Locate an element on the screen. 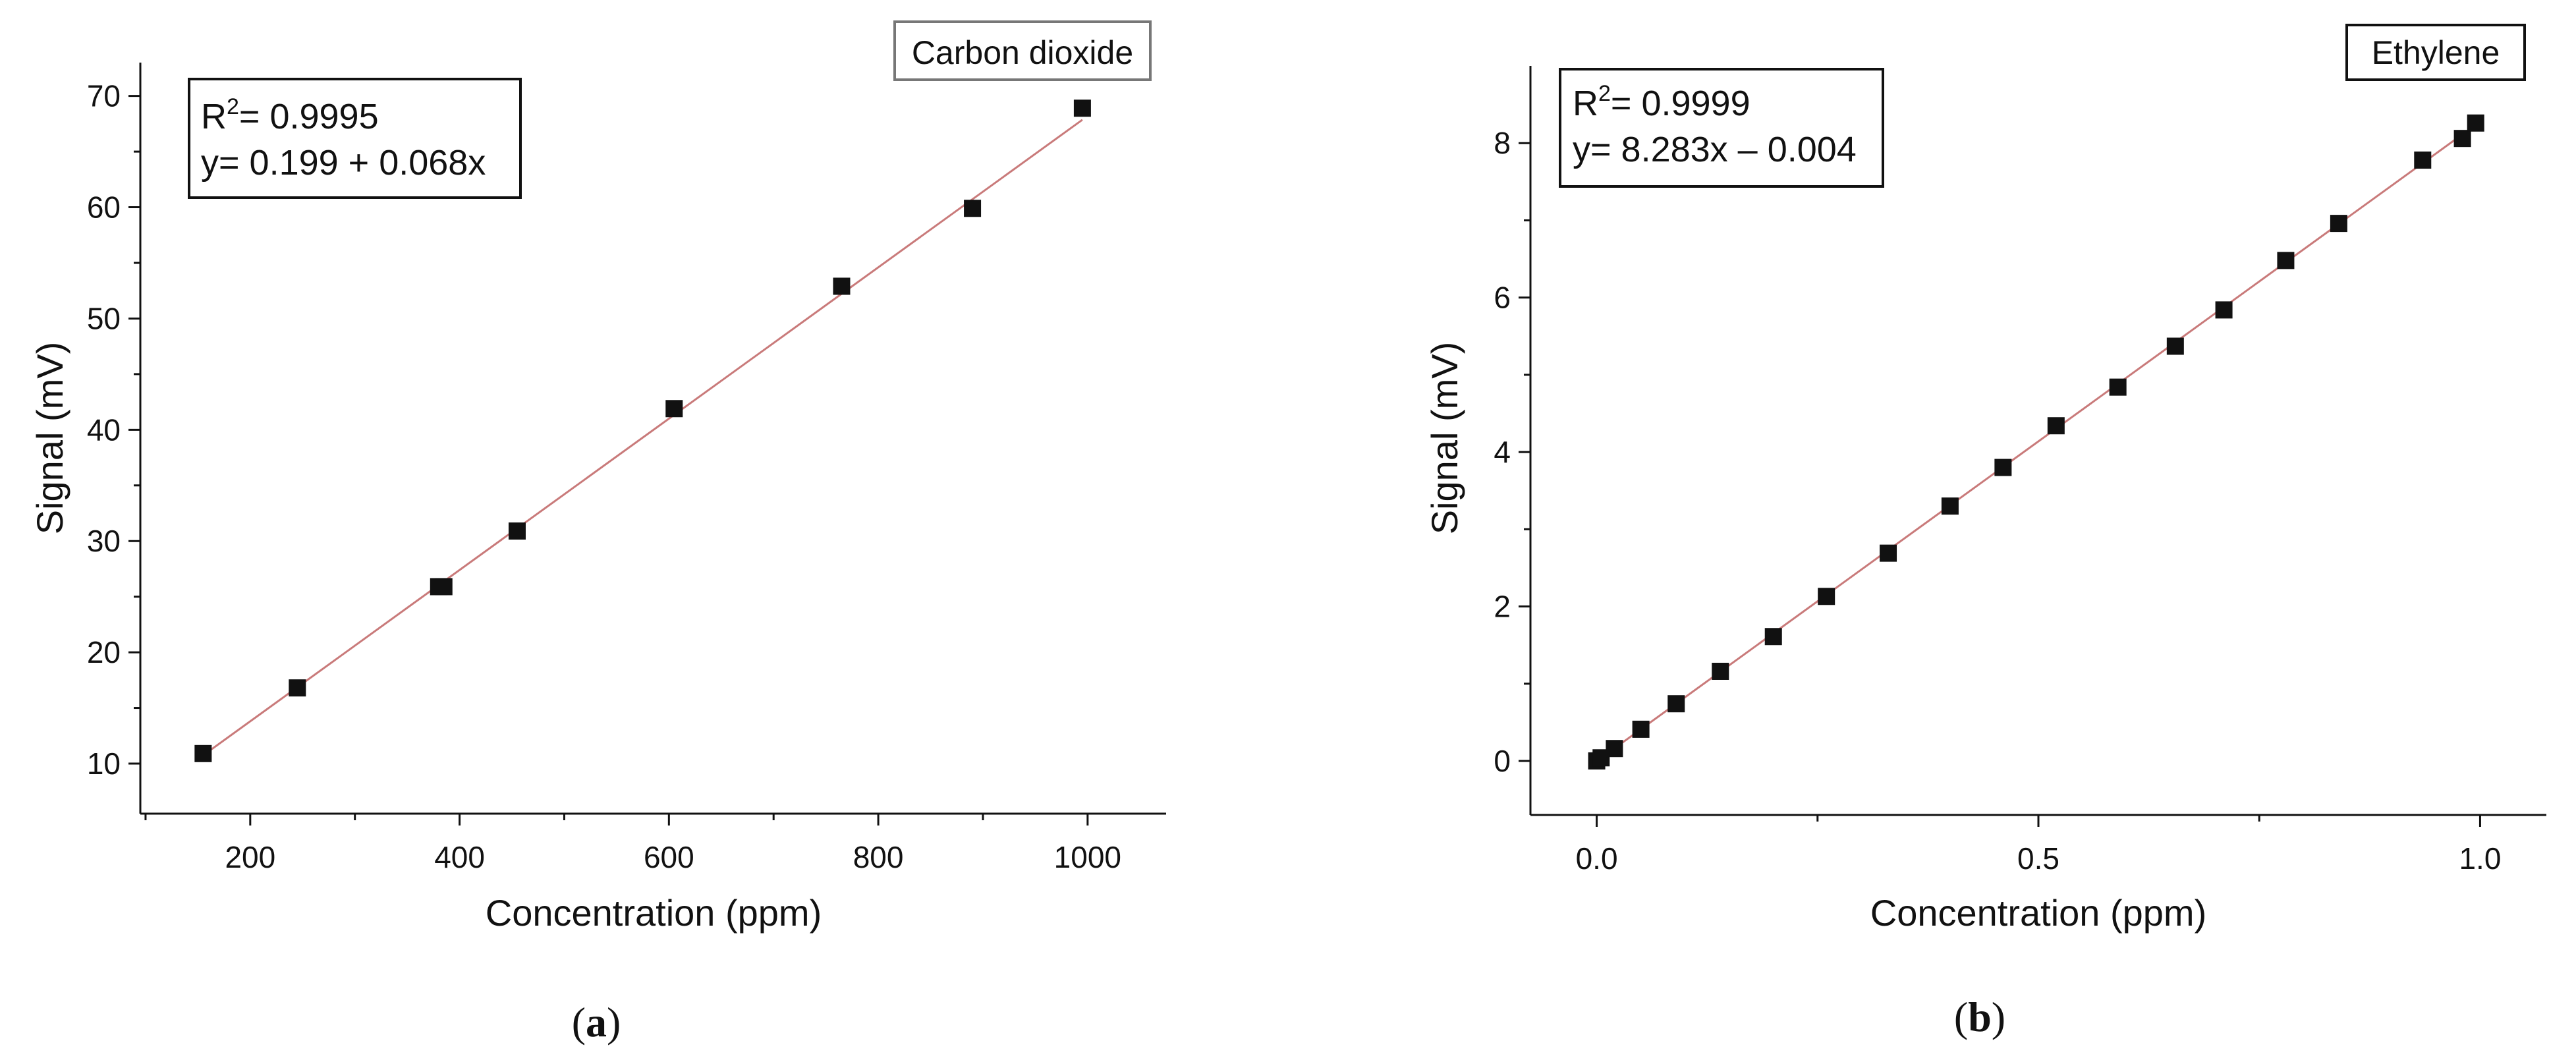 Image resolution: width=2576 pixels, height=1064 pixels. chart-b-x-axis-label: Concentration (ppm) is located at coordinates (2038, 913).